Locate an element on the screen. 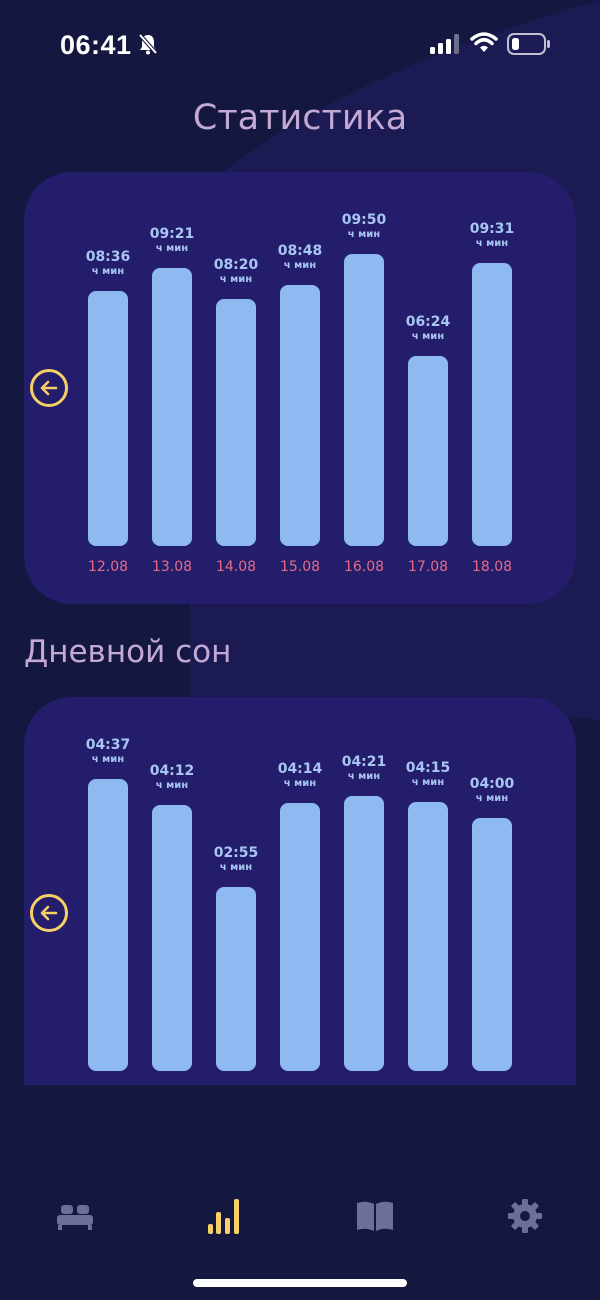 This screenshot has width=600, height=1300. bar-value-label: 06:24 ч мин is located at coordinates (428, 329).